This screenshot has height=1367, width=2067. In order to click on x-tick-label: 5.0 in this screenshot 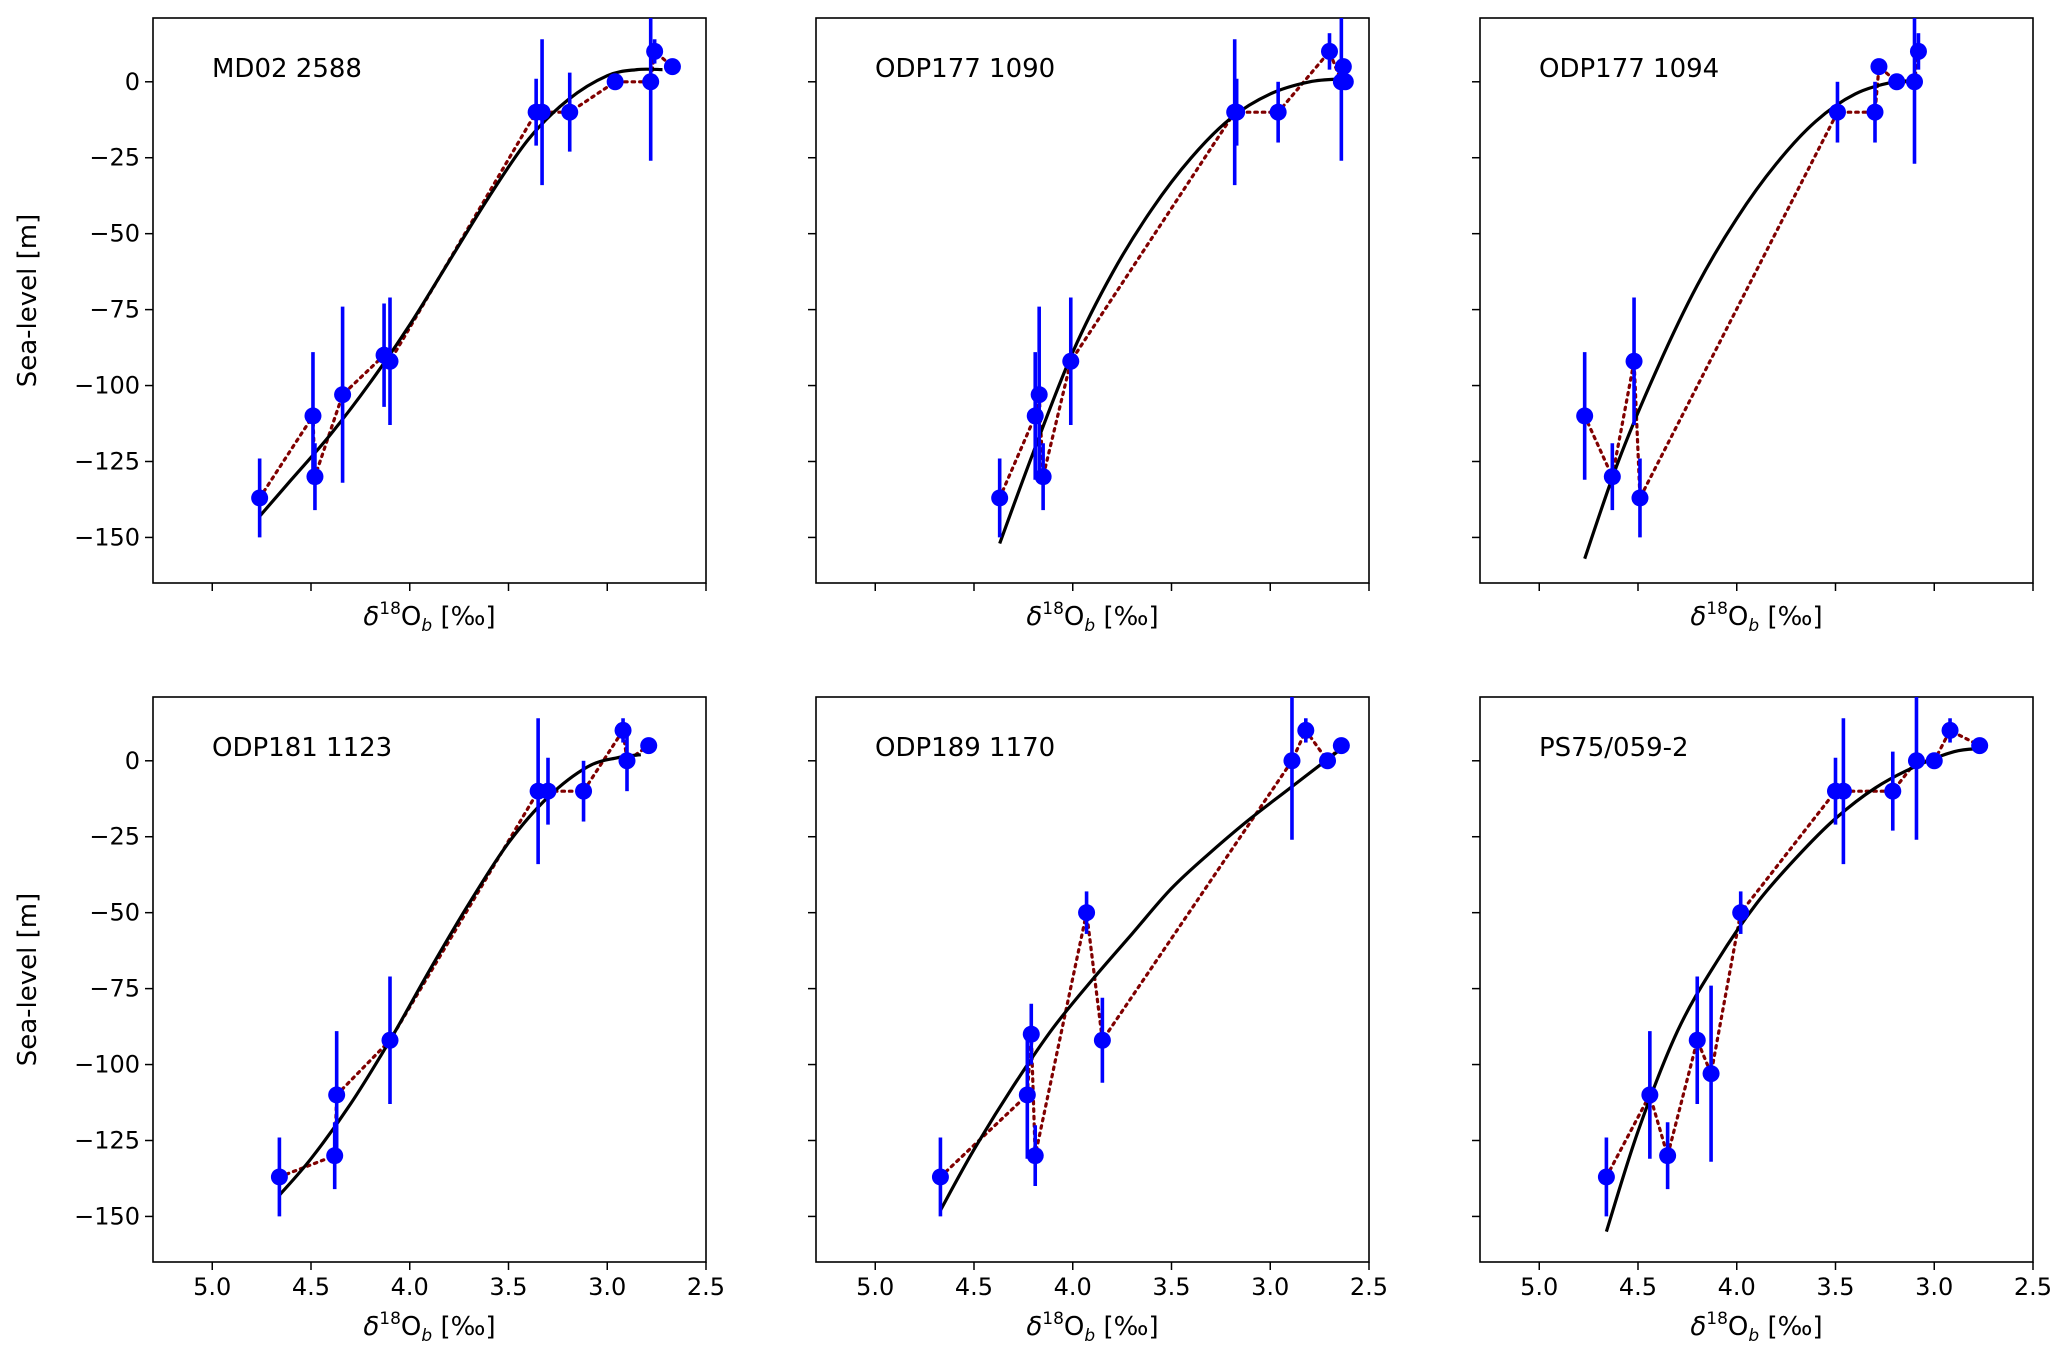, I will do `click(212, 1287)`.